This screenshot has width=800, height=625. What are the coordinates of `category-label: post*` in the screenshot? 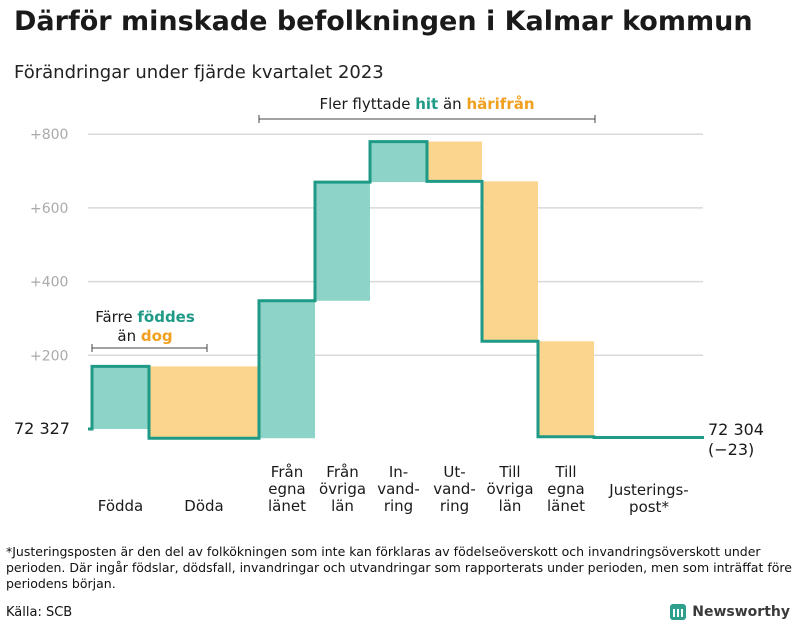 It's located at (649, 507).